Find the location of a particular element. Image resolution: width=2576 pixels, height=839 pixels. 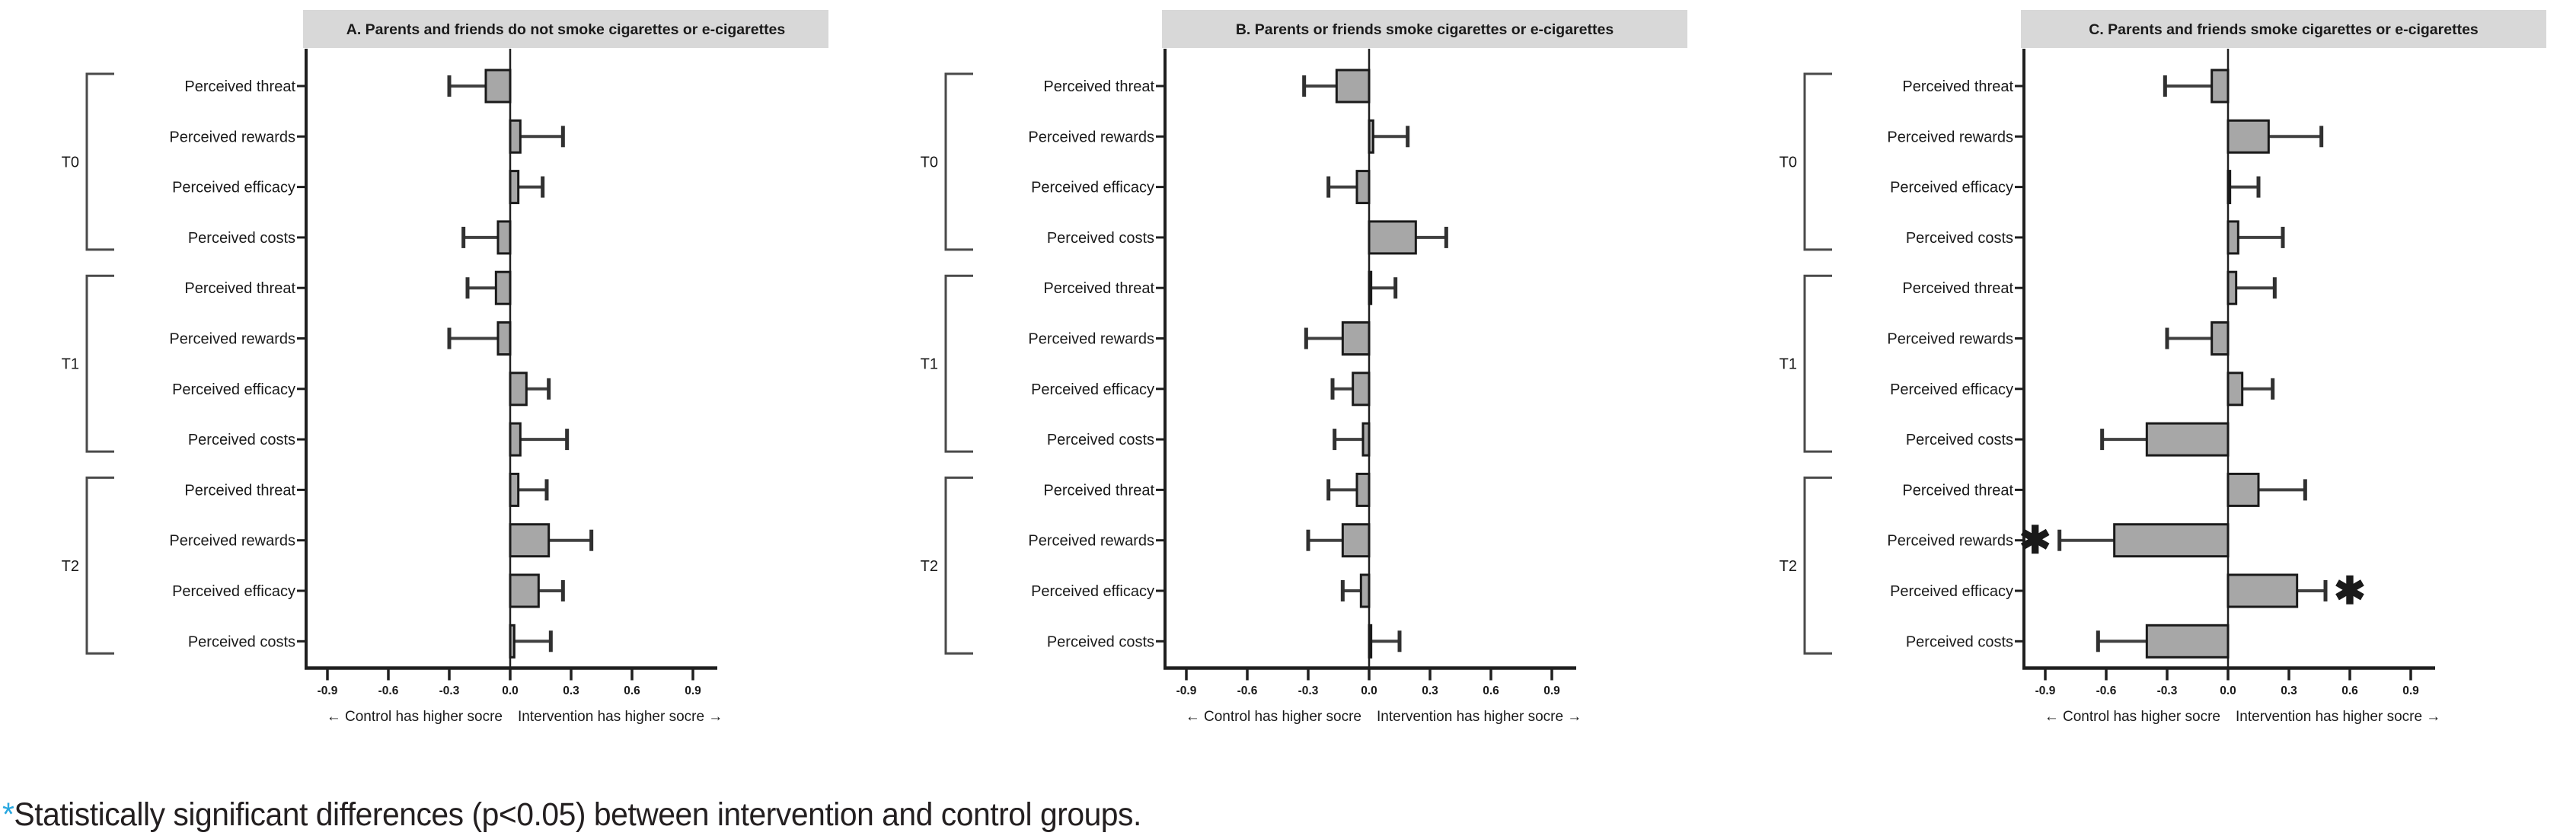

significance-star: ✱ is located at coordinates (2035, 541).